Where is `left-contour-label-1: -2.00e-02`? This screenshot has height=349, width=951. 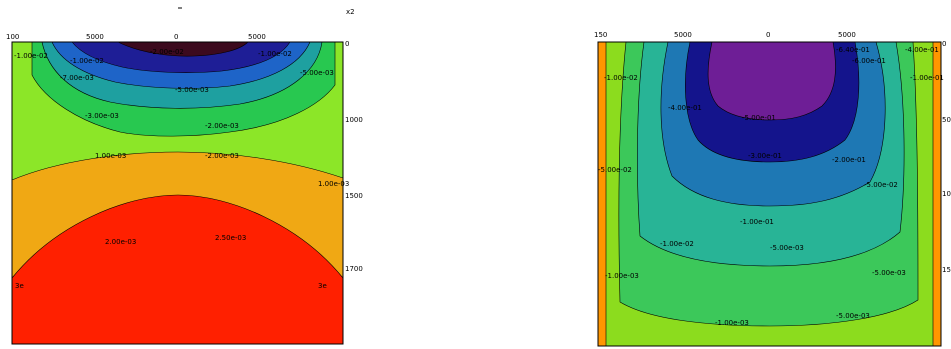
left-contour-label-1: -2.00e-02 is located at coordinates (167, 52).